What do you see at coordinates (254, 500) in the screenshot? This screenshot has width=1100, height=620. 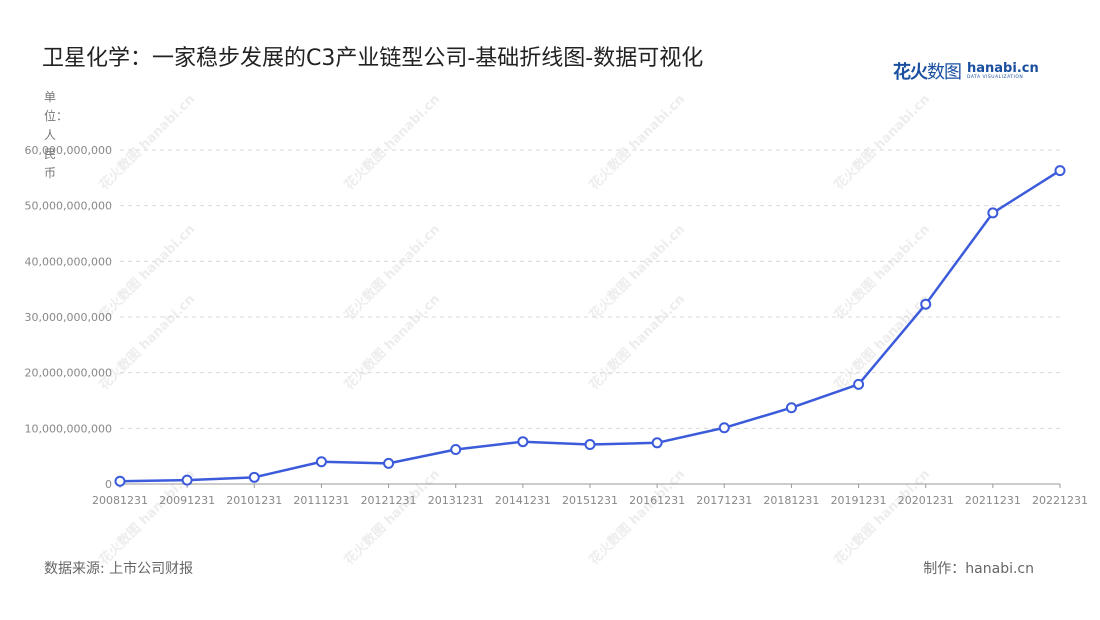 I see `x-tick-label: 20101231` at bounding box center [254, 500].